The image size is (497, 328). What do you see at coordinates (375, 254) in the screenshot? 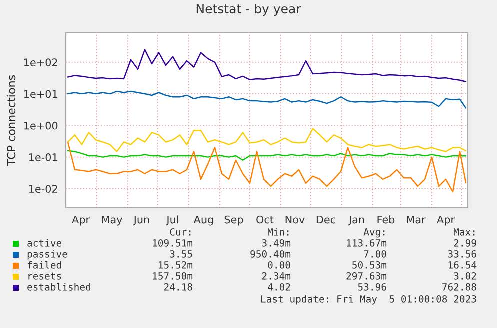
I see `text: 7.00` at bounding box center [375, 254].